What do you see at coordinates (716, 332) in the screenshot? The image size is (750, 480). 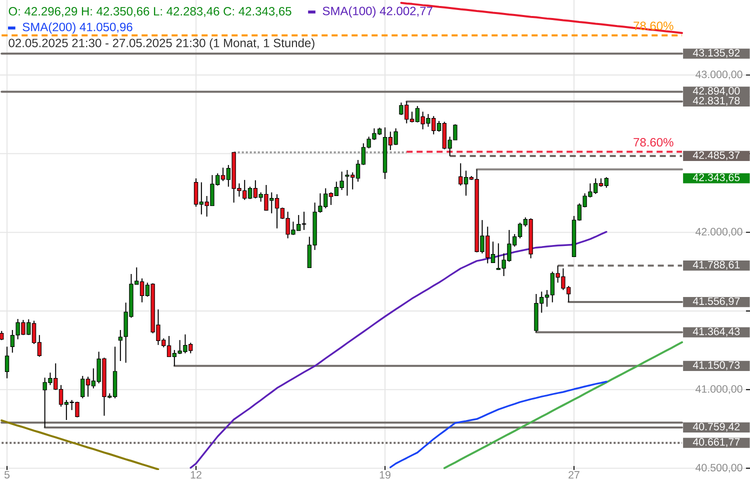 I see `y-tick-label: 41.364,43` at bounding box center [716, 332].